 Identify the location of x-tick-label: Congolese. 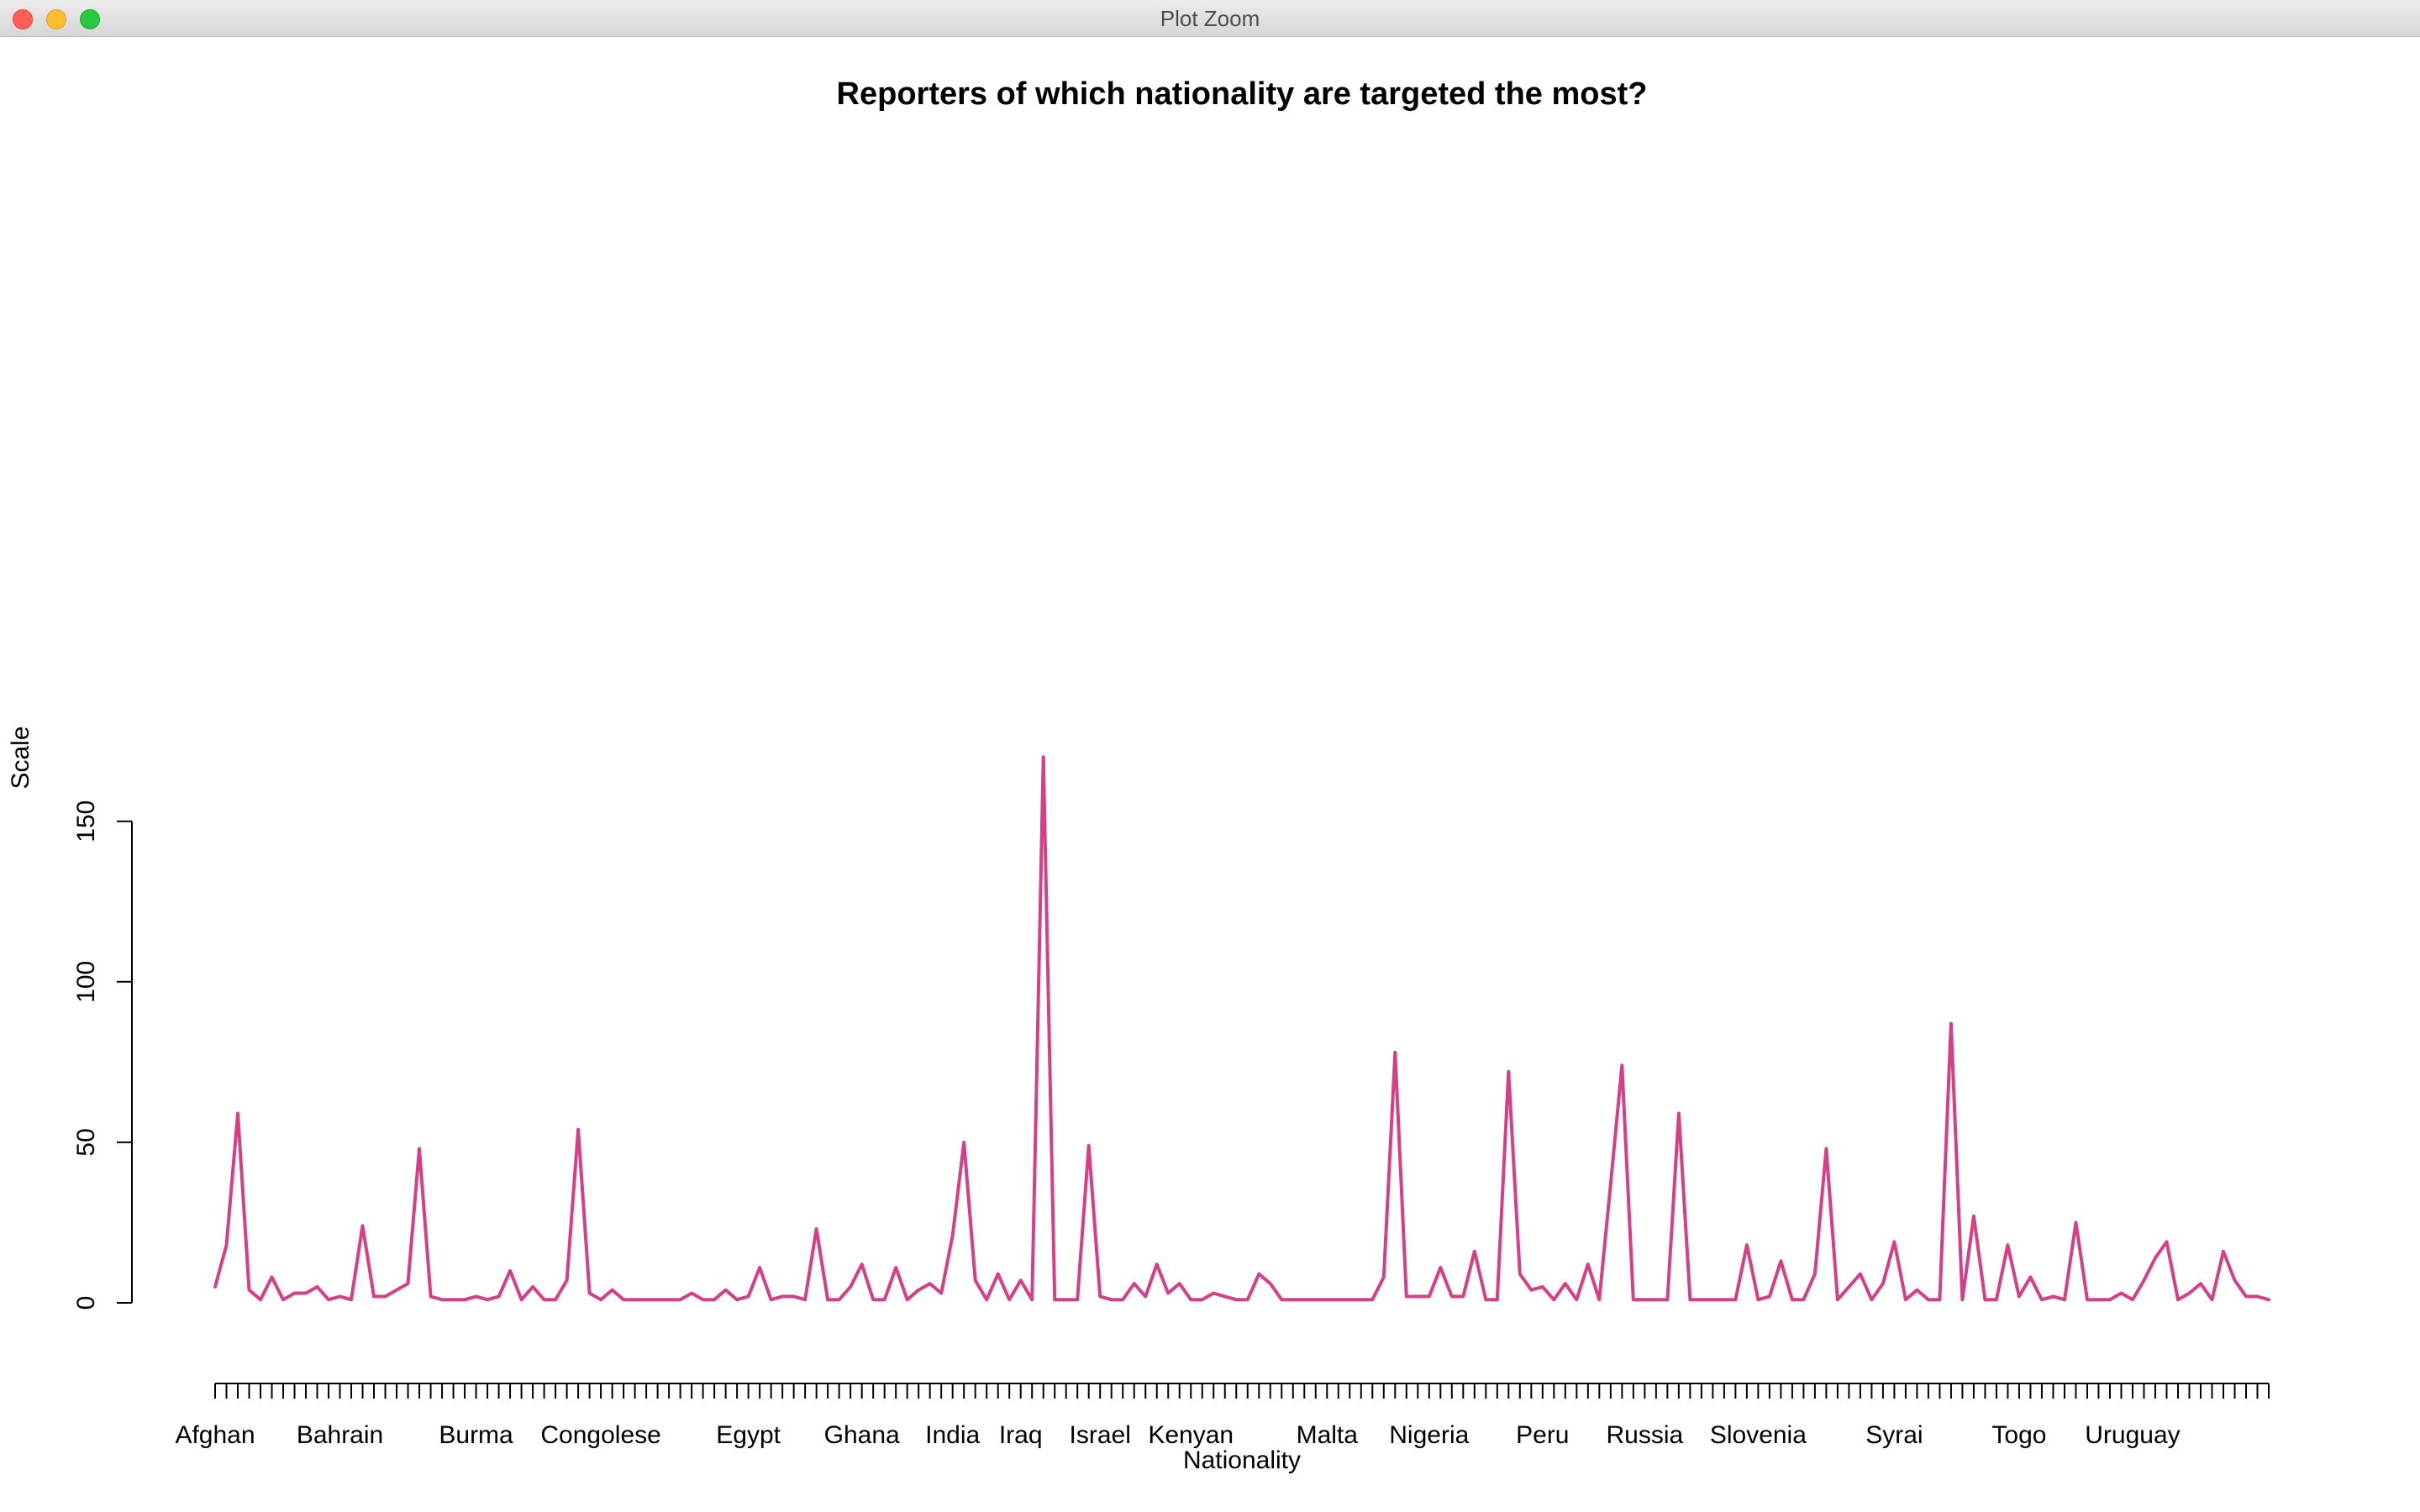
(600, 1435).